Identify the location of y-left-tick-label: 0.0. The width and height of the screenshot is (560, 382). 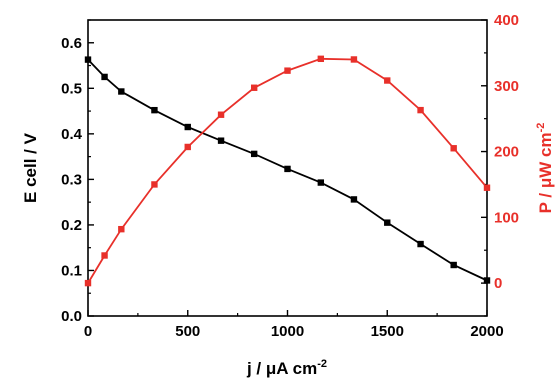
(71, 316).